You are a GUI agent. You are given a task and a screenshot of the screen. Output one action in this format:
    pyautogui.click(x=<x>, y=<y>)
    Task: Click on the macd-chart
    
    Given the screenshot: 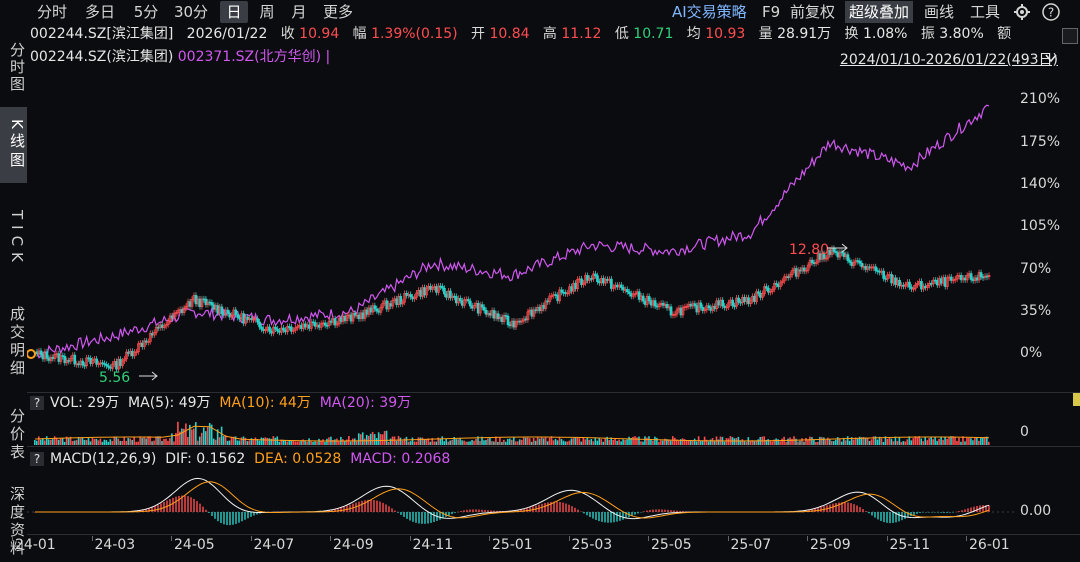 What is the action you would take?
    pyautogui.click(x=522, y=501)
    